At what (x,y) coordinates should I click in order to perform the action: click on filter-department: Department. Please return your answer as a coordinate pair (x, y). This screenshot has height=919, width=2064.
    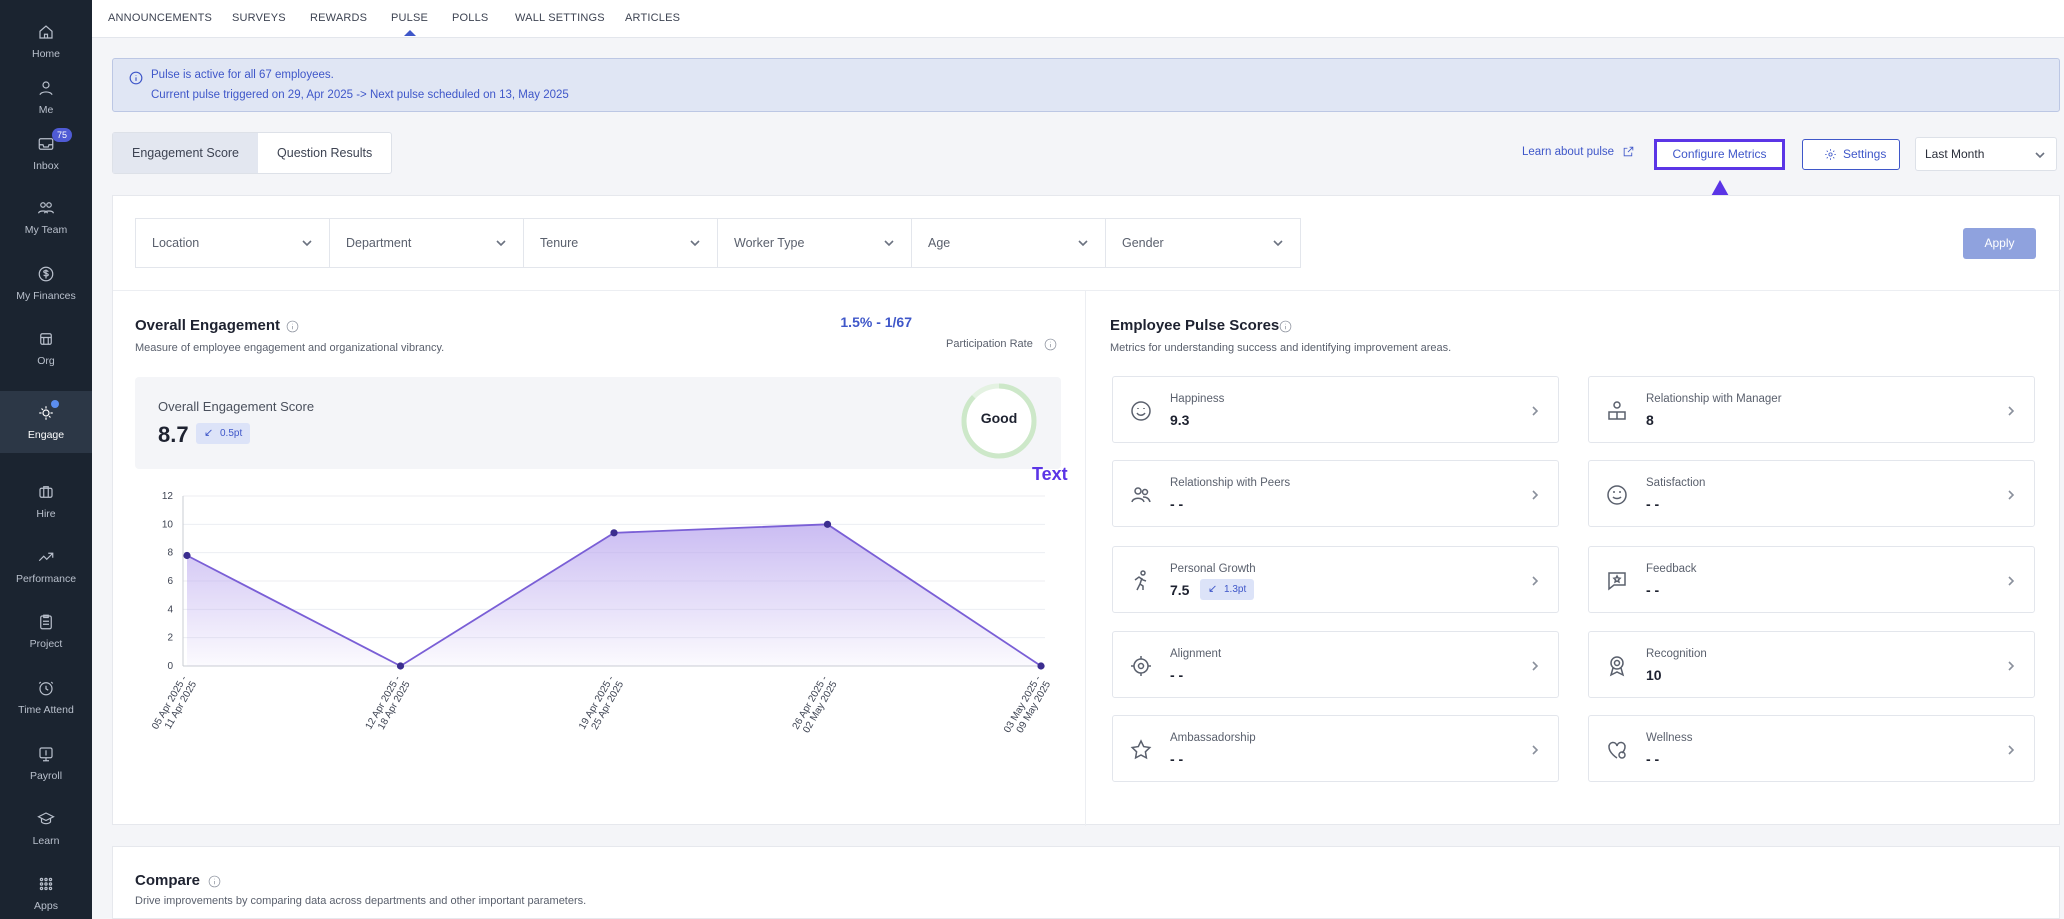
    Looking at the image, I should click on (427, 243).